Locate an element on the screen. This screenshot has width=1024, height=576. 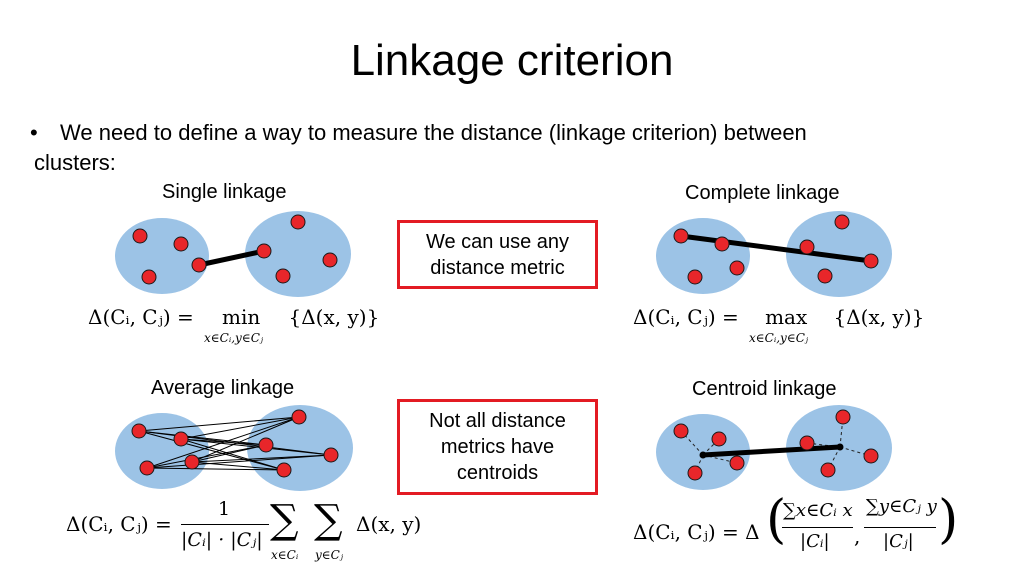
sum-subscript: x∈Cᵢ is located at coordinates (285, 555).